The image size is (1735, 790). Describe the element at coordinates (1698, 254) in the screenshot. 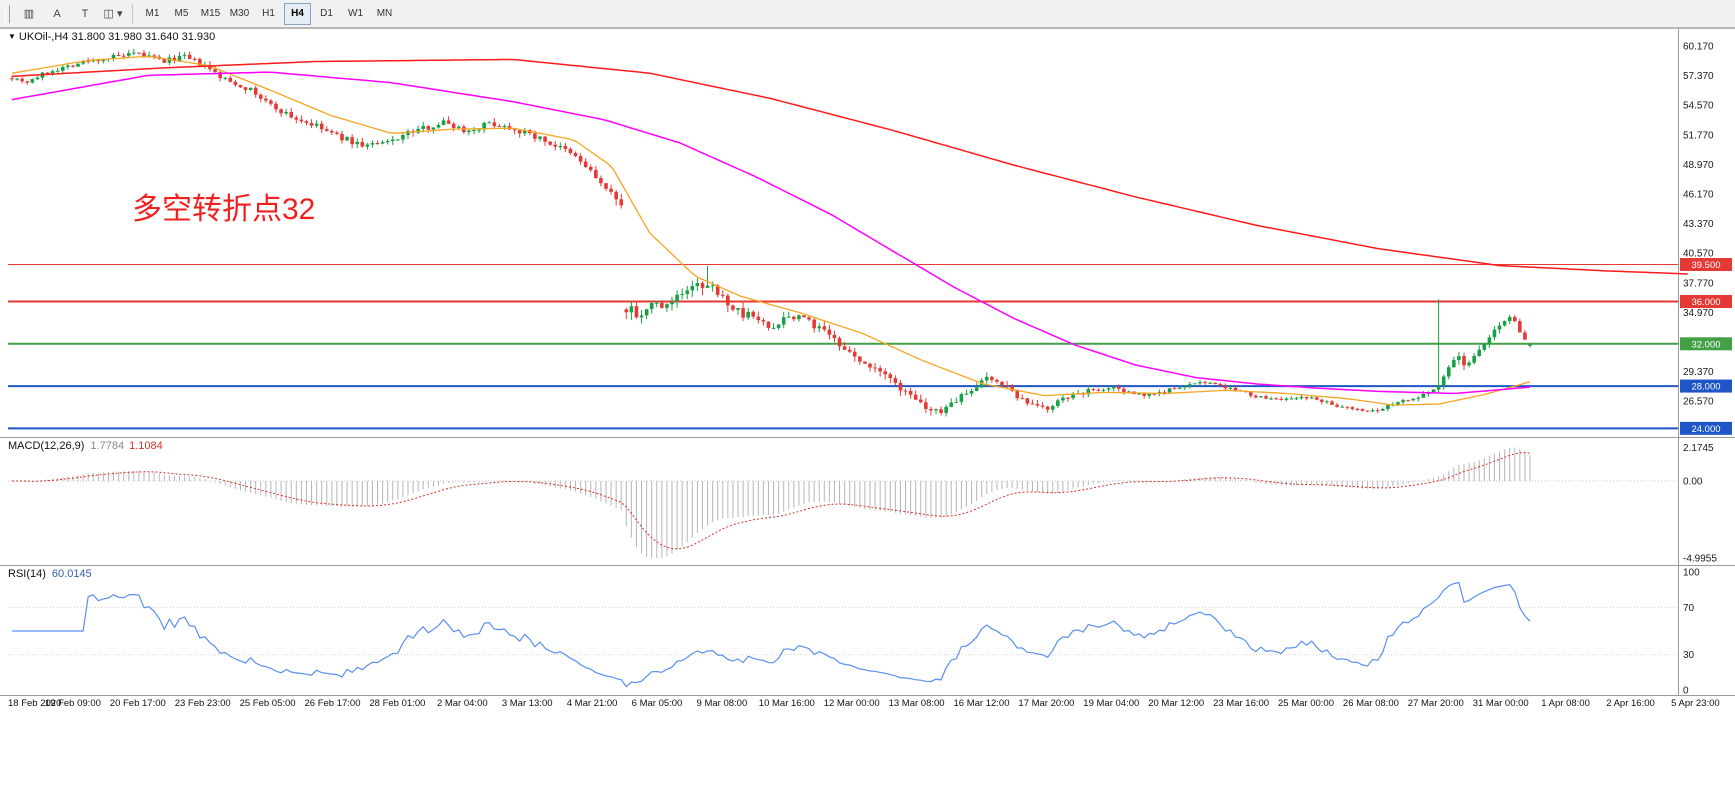

I see `price-tick-label: 40.570` at that location.